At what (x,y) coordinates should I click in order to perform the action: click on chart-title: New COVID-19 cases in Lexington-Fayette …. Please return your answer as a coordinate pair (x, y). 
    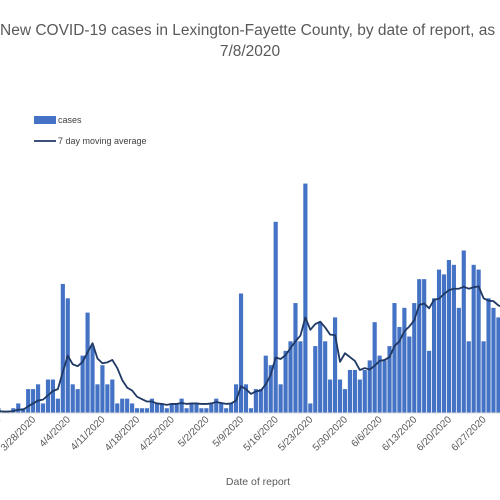
    Looking at the image, I should click on (250, 41).